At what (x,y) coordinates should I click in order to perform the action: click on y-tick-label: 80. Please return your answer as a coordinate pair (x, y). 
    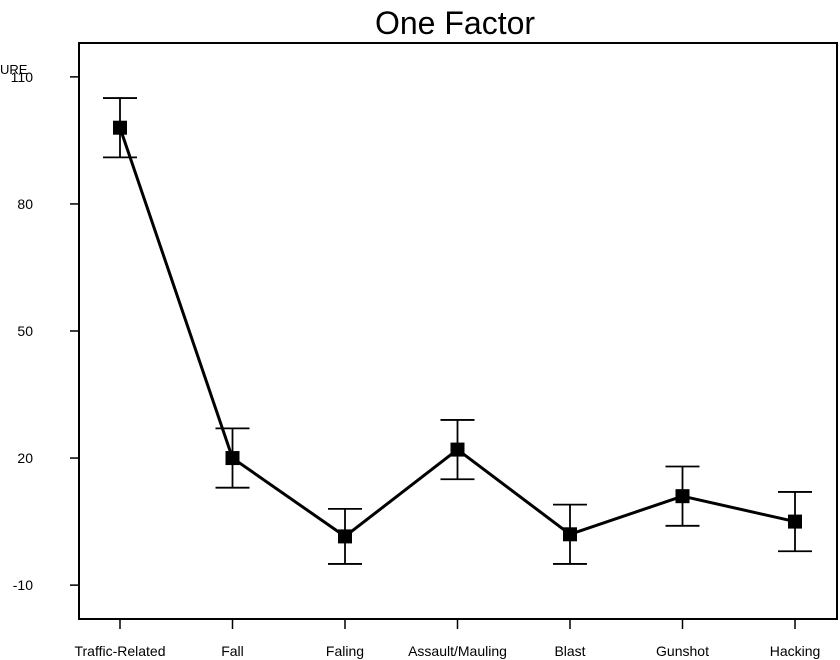
    Looking at the image, I should click on (25, 204).